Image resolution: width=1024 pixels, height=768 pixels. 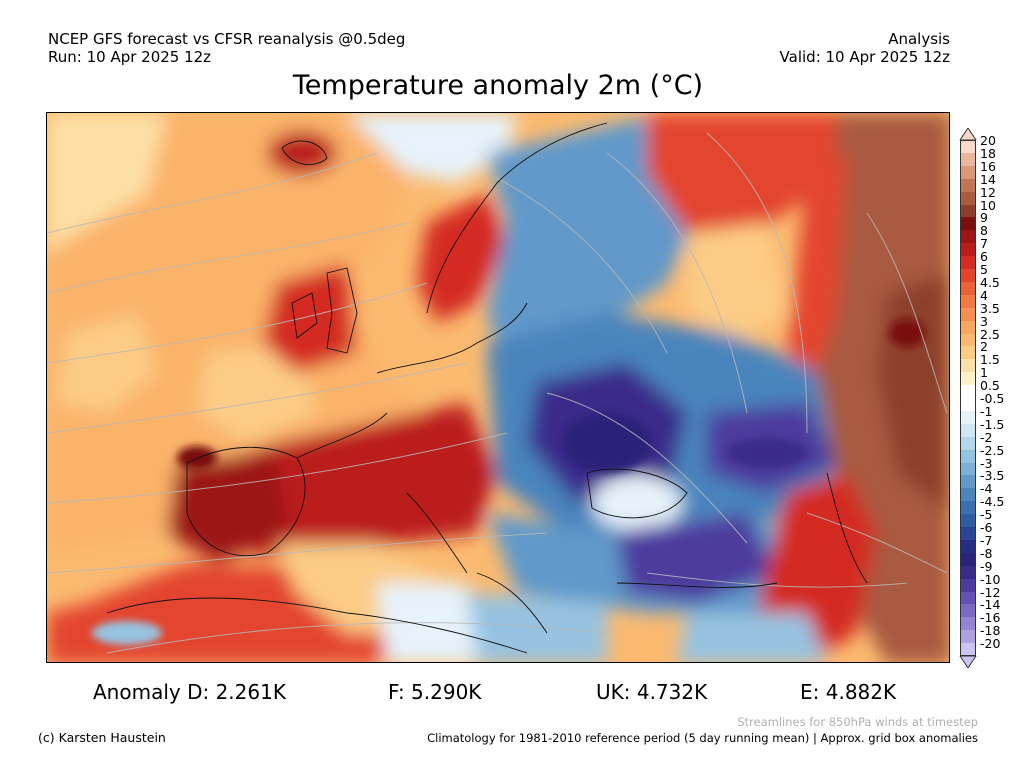 What do you see at coordinates (984, 347) in the screenshot?
I see `legend-label: 2` at bounding box center [984, 347].